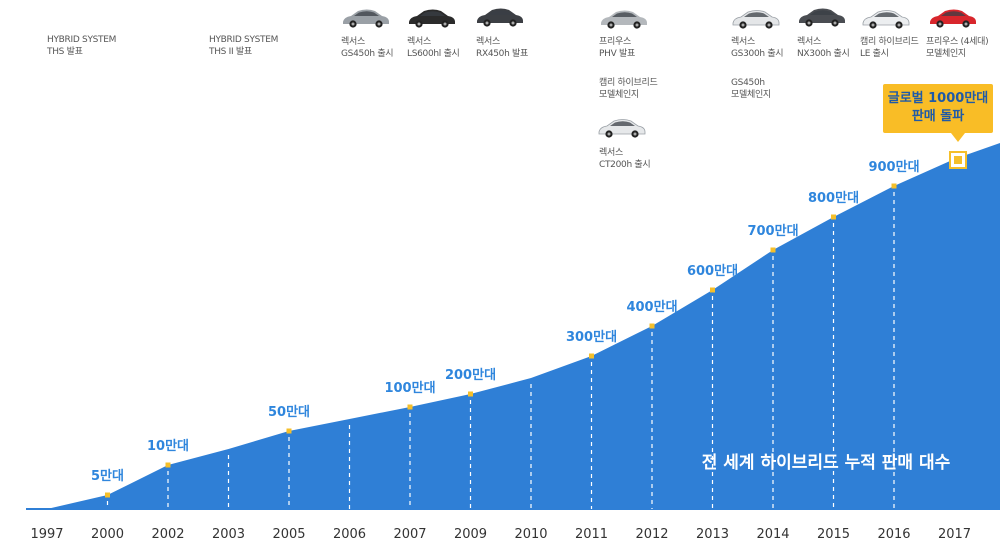  What do you see at coordinates (751, 89) in the screenshot?
I see `annotation-gs450h-change: GS450h 모델체인지` at bounding box center [751, 89].